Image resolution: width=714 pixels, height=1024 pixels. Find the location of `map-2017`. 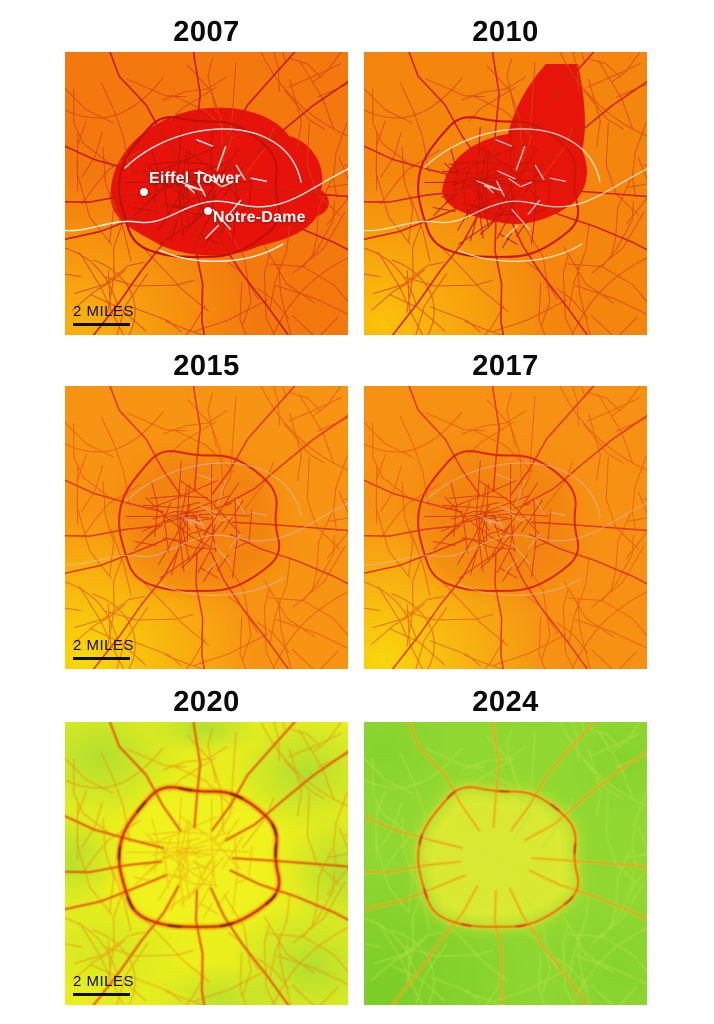

map-2017 is located at coordinates (505, 527).